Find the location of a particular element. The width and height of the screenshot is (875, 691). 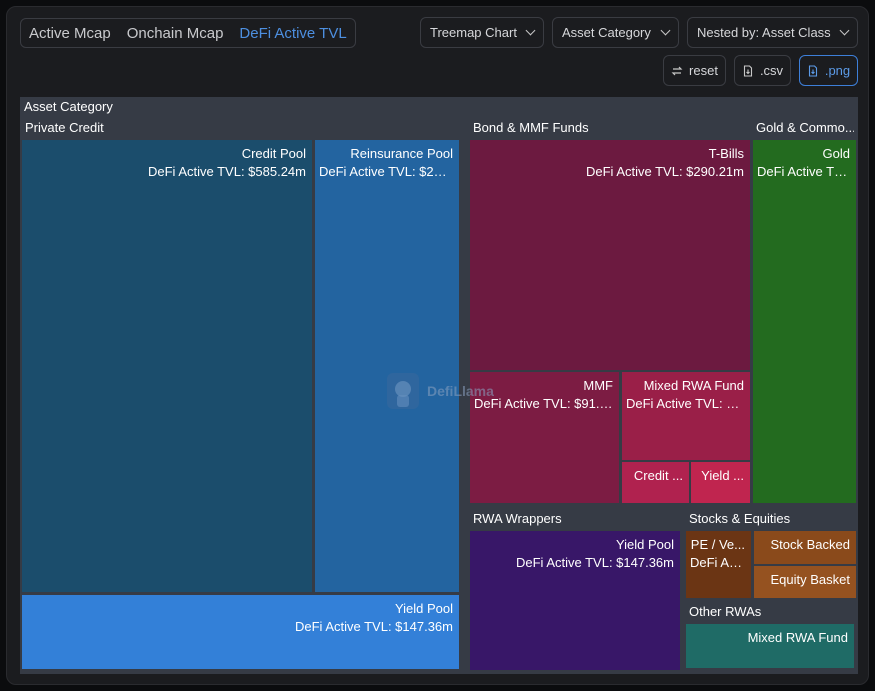

treemap-group-title: RWA Wrappers is located at coordinates (517, 518).